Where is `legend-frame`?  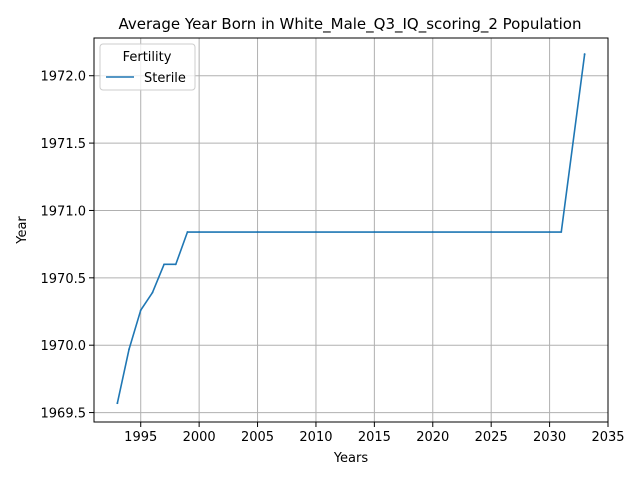
legend-frame is located at coordinates (147, 67).